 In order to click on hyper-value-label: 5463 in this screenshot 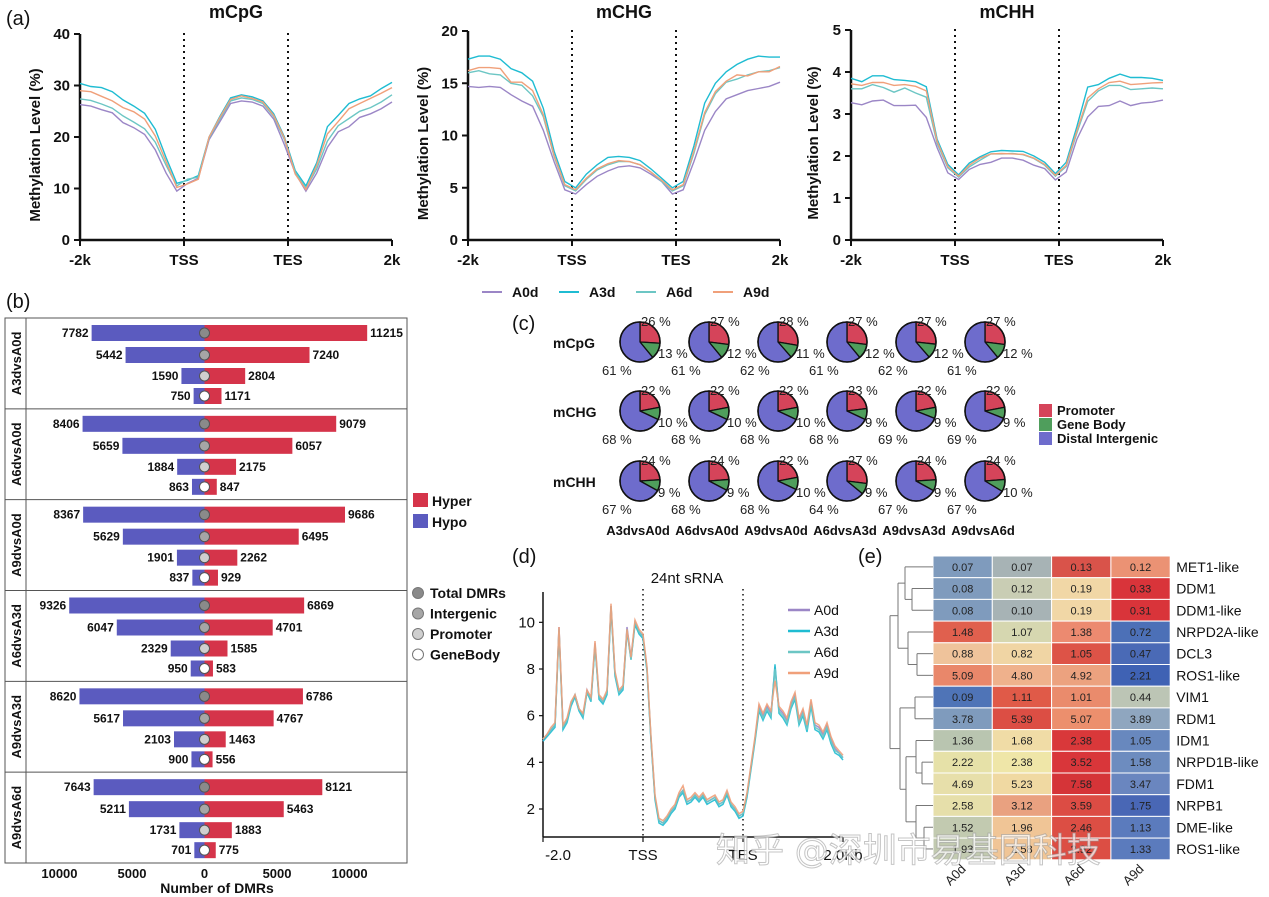, I will do `click(300, 809)`.